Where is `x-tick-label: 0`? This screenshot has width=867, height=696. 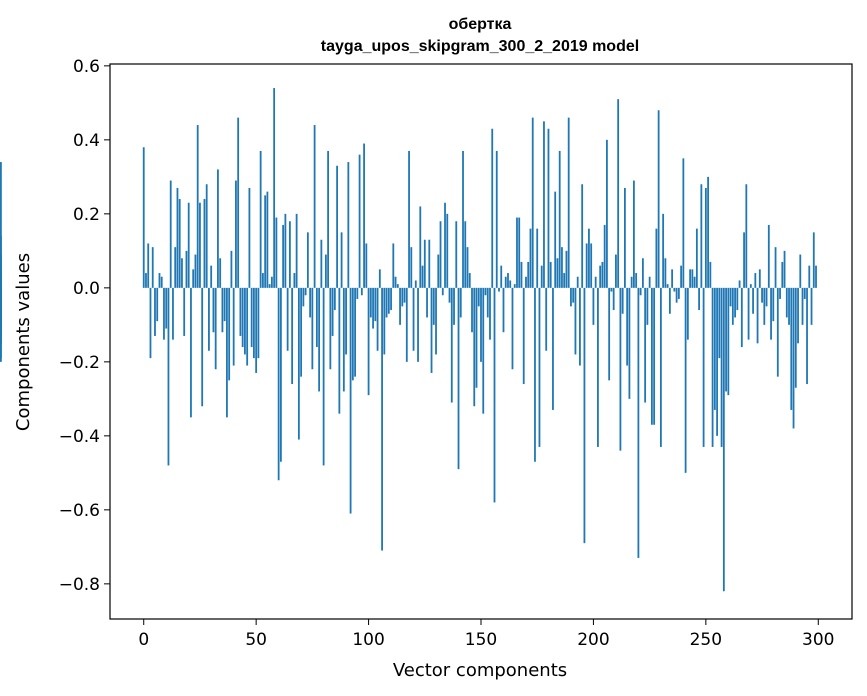 x-tick-label: 0 is located at coordinates (143, 640).